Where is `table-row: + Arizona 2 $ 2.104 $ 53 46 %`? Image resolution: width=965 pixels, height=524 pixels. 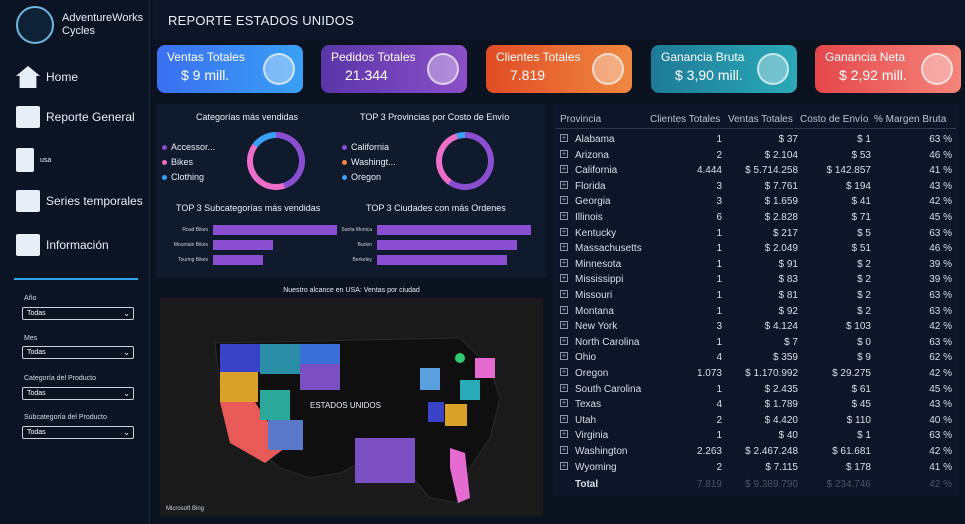
table-row: + Arizona 2 $ 2.104 $ 53 46 % is located at coordinates (758, 156).